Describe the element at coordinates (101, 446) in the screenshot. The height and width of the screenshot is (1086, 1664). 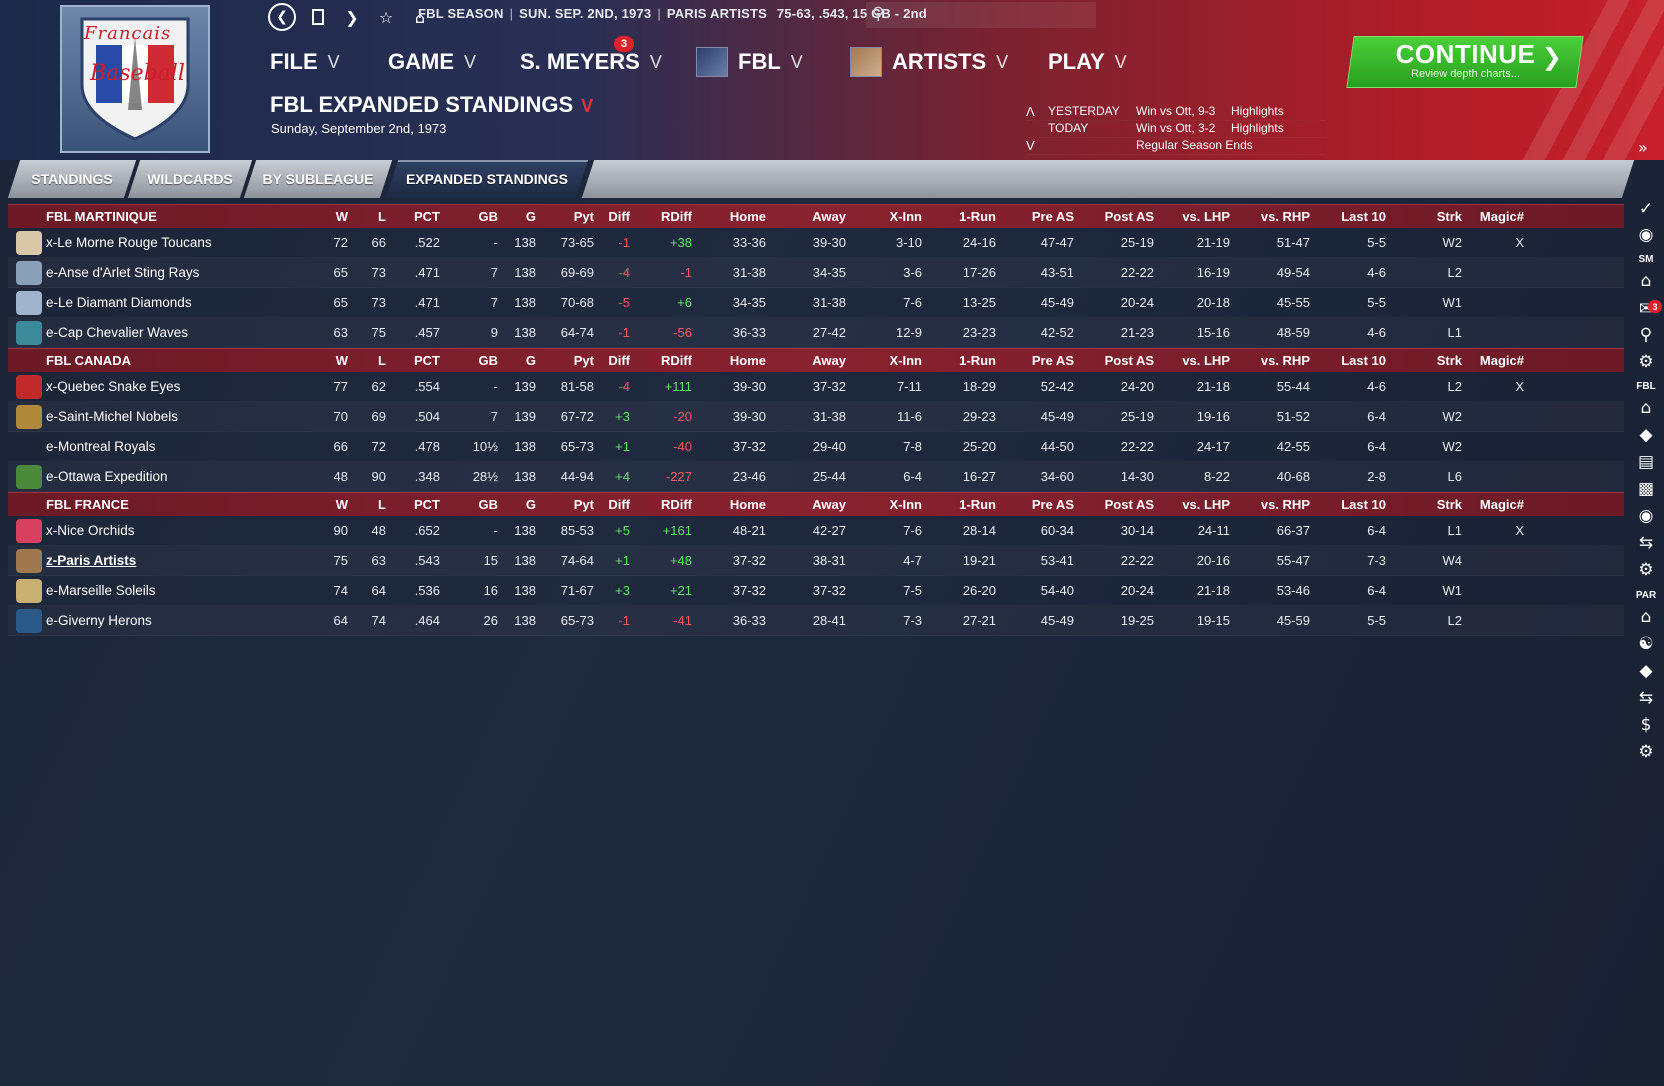
I see `team-name: e-Montreal Royals` at that location.